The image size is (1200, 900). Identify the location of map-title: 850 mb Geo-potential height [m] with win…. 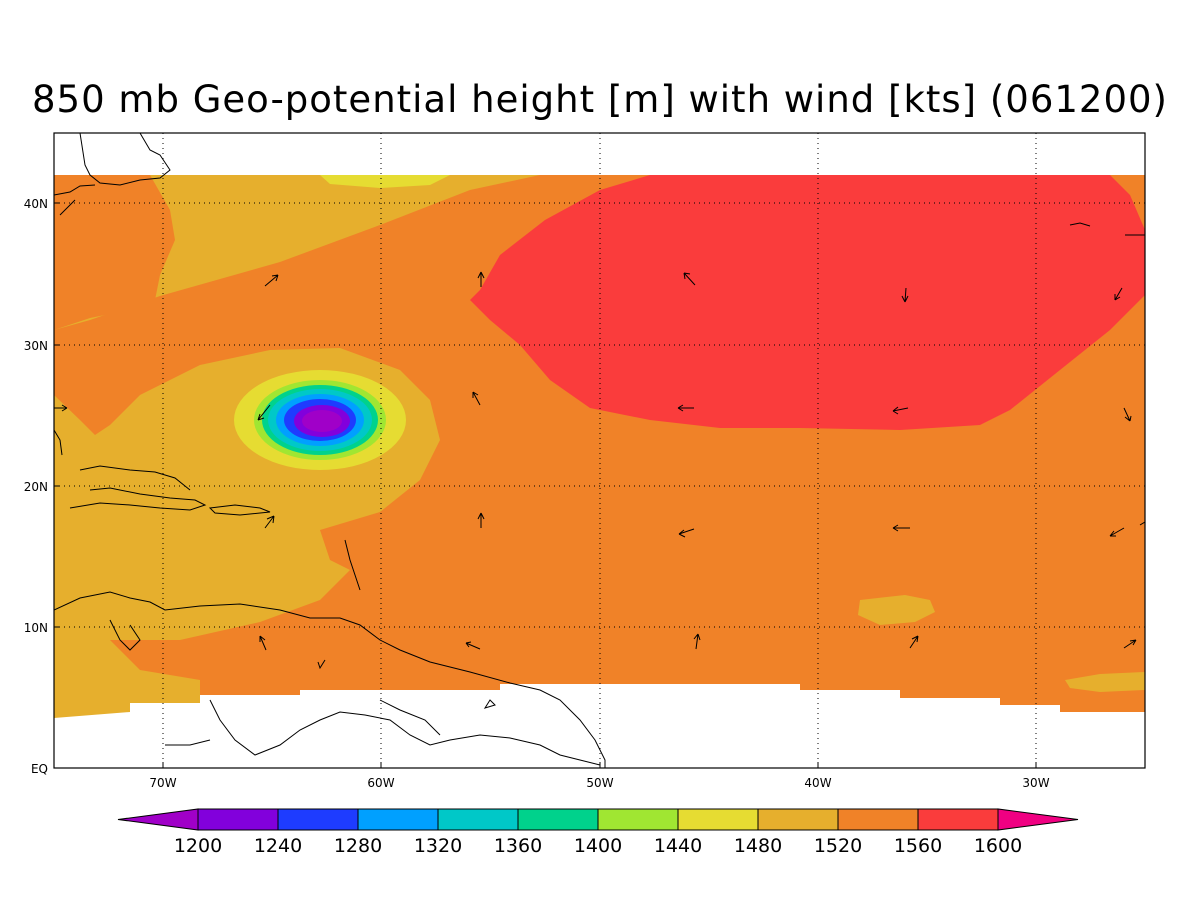
(600, 99).